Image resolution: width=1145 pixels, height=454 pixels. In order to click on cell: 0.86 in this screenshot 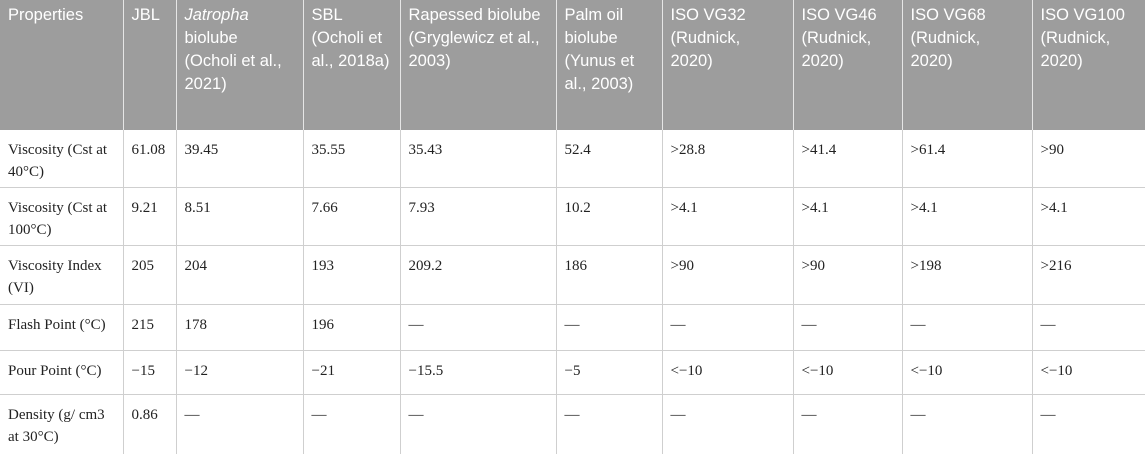, I will do `click(149, 424)`.